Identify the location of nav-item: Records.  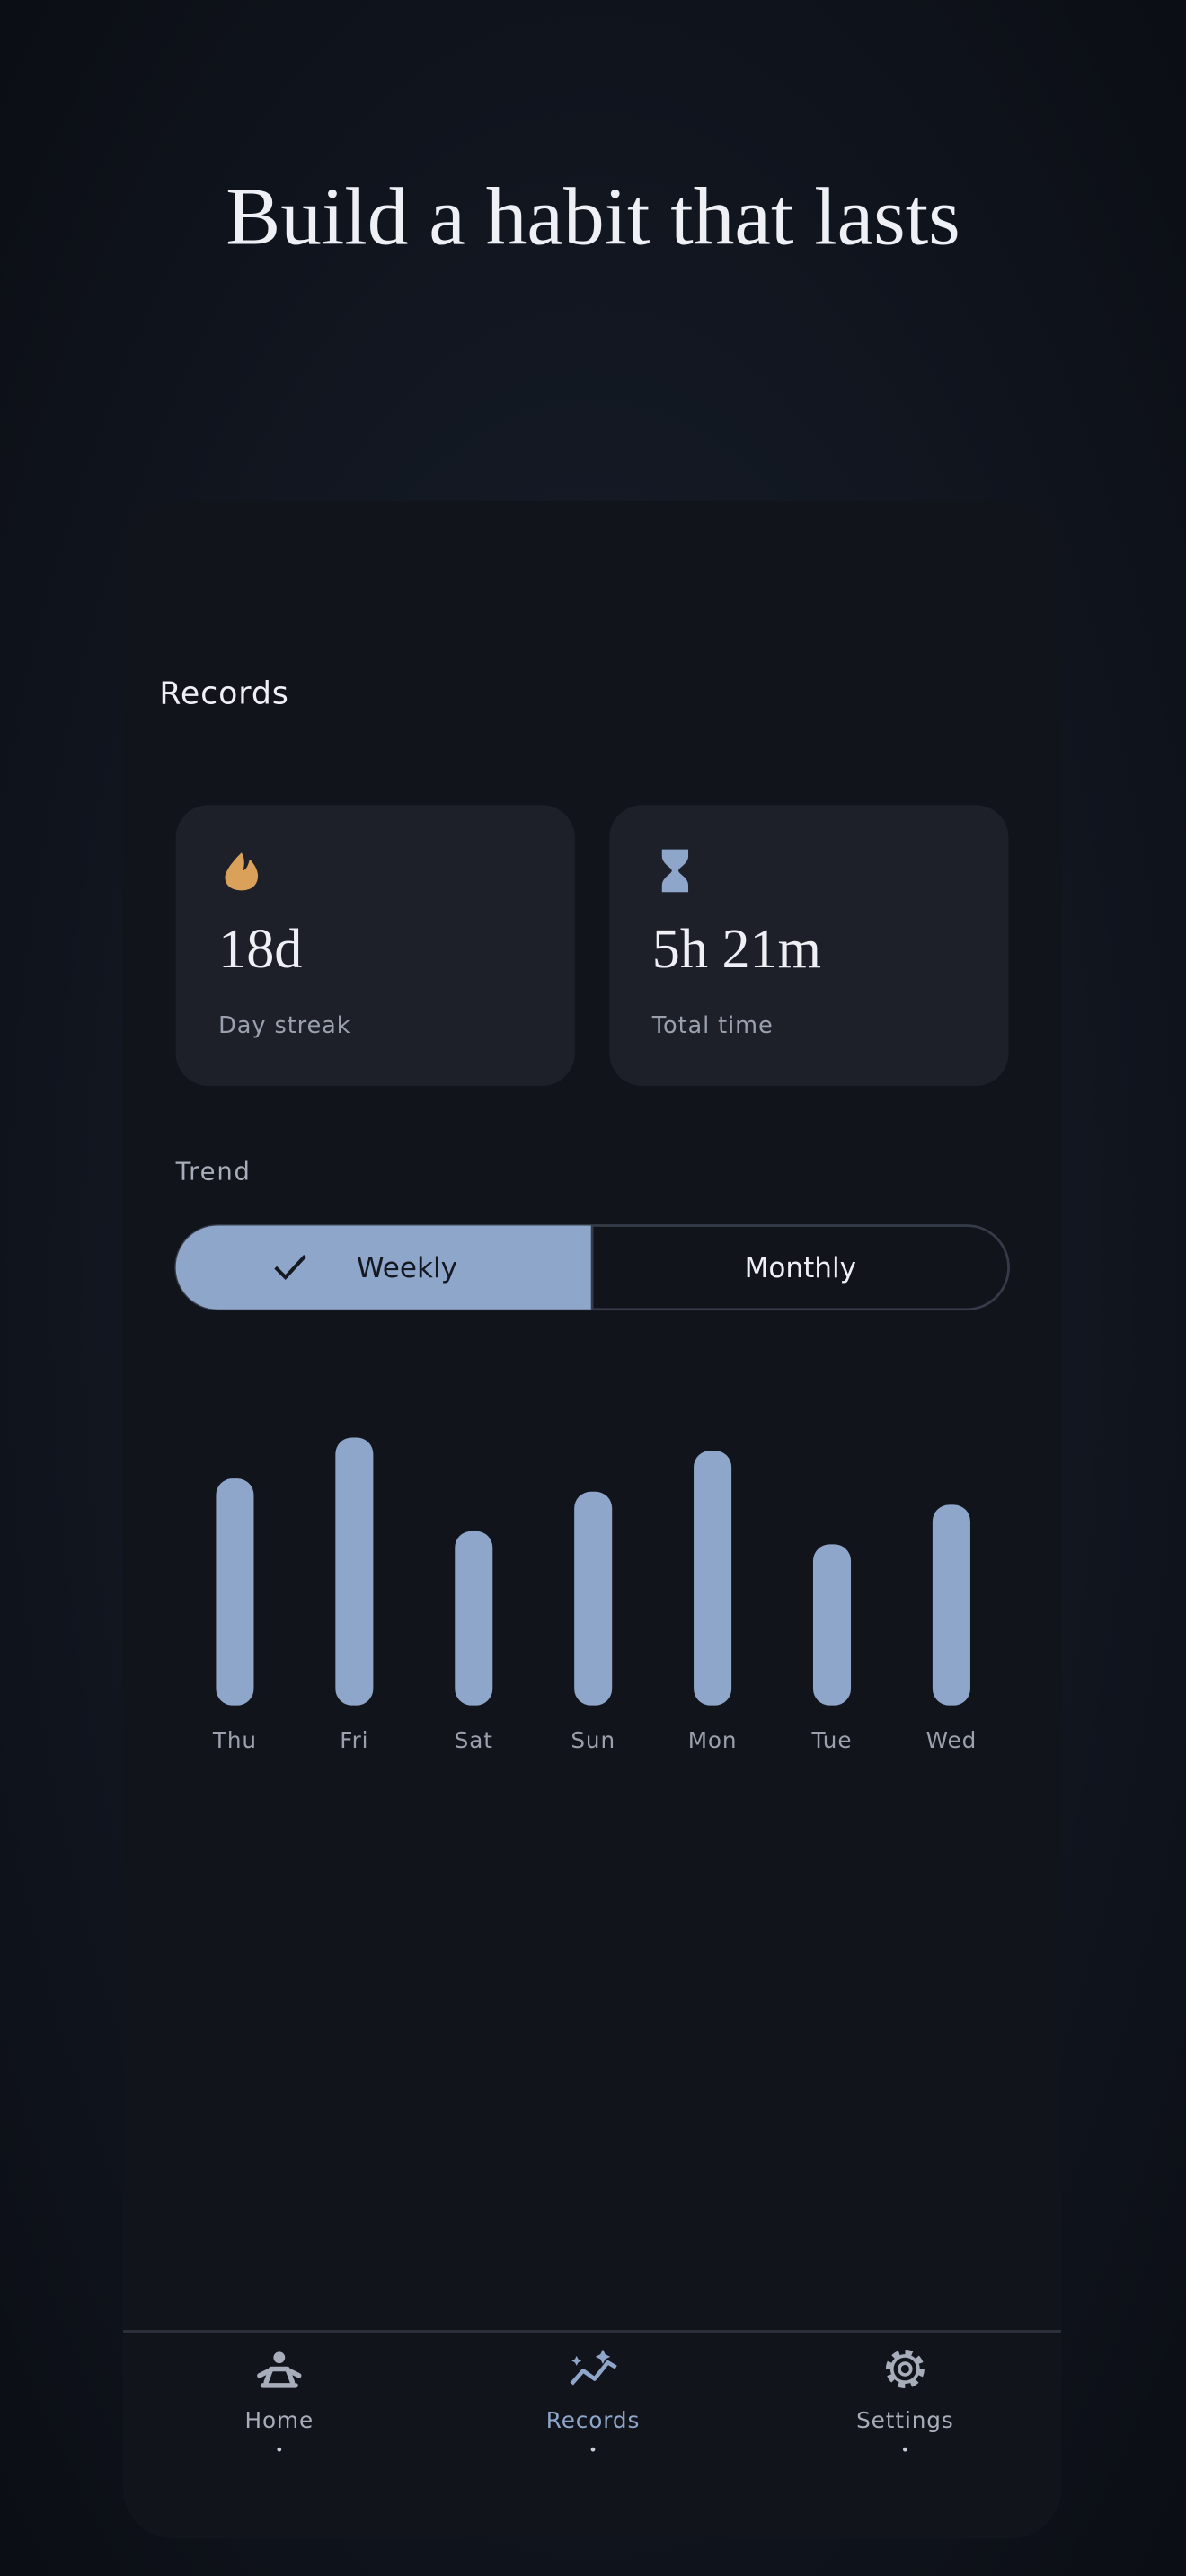
(593, 2400).